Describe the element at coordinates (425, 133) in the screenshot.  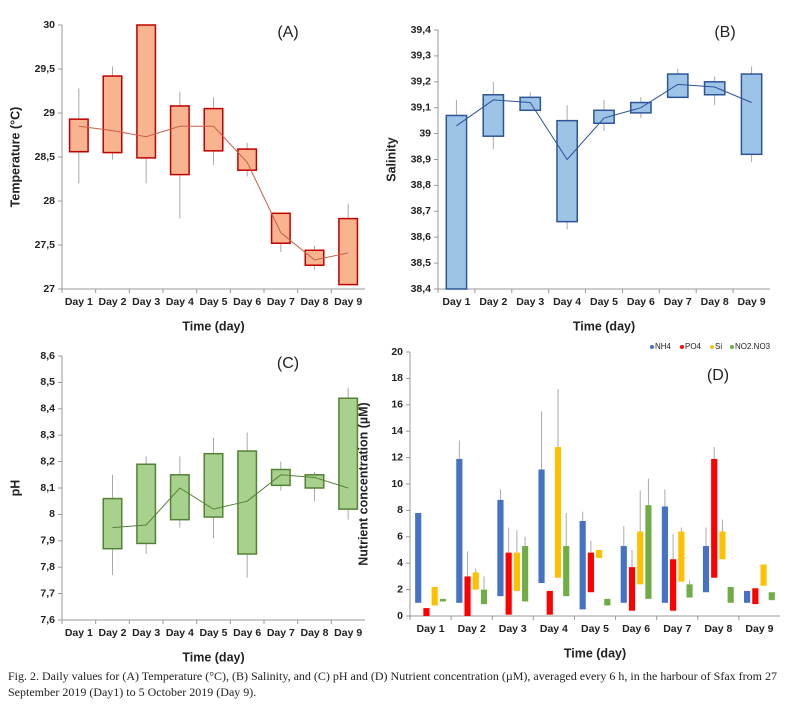
I see `y-tick-label: 39` at that location.